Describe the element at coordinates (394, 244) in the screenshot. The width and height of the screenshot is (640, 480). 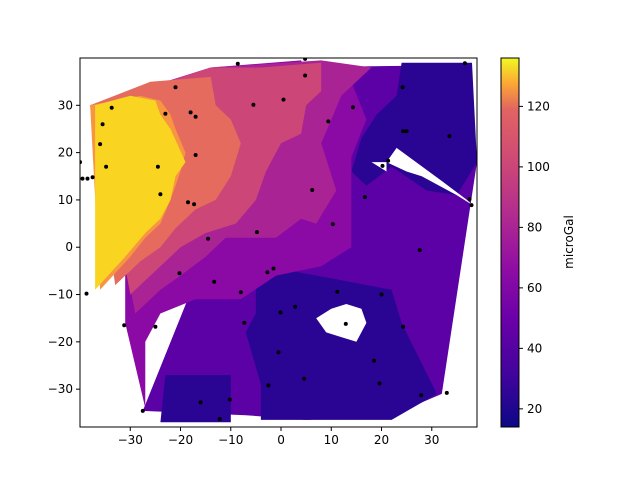
I see `missing-data-holes` at that location.